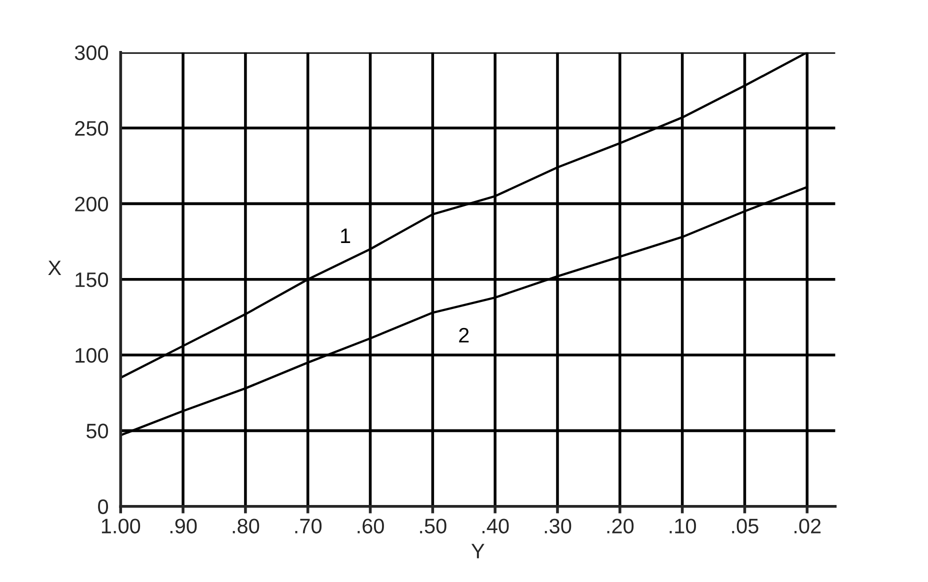  What do you see at coordinates (55, 268) in the screenshot?
I see `y-axis-title: X` at bounding box center [55, 268].